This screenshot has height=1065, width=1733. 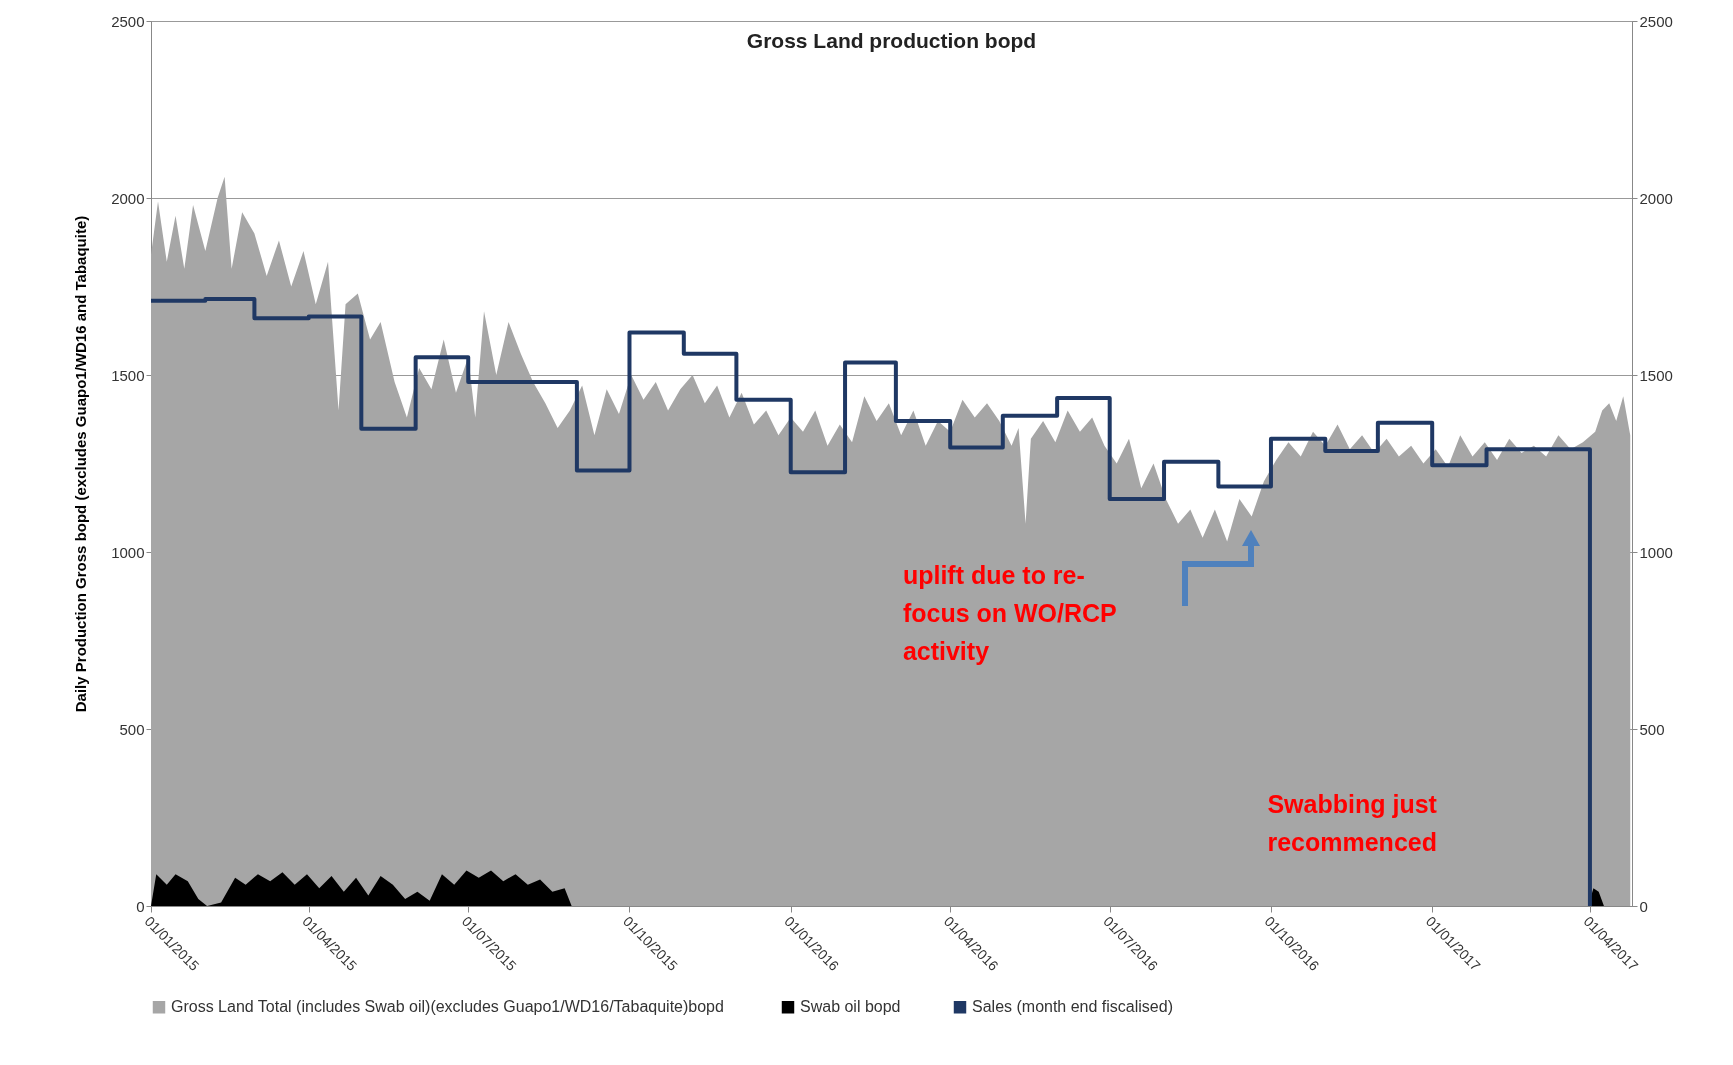 I want to click on y-tick-label: 1000, so click(x=128, y=552).